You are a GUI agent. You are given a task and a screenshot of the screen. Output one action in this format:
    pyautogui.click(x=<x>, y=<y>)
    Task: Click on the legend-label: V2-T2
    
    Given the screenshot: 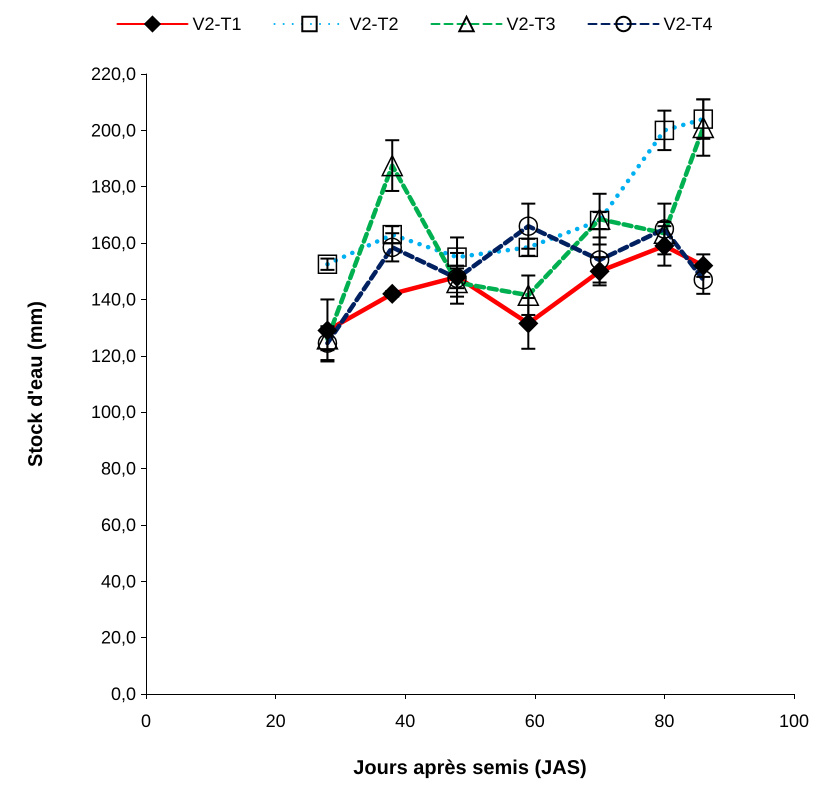 What is the action you would take?
    pyautogui.click(x=374, y=24)
    